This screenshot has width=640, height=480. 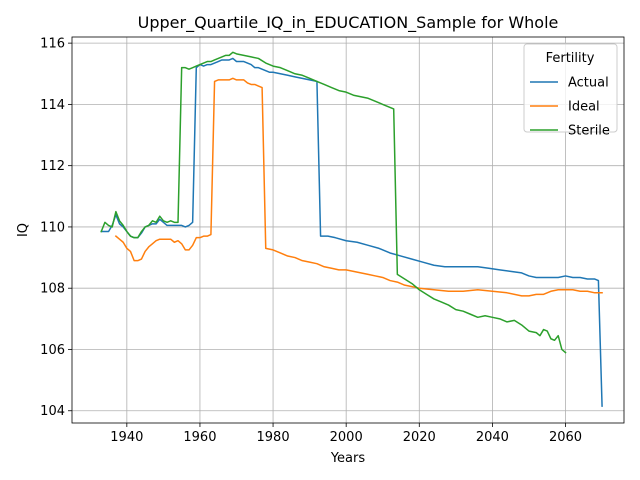 What do you see at coordinates (52, 105) in the screenshot?
I see `y-tick-label: 114` at bounding box center [52, 105].